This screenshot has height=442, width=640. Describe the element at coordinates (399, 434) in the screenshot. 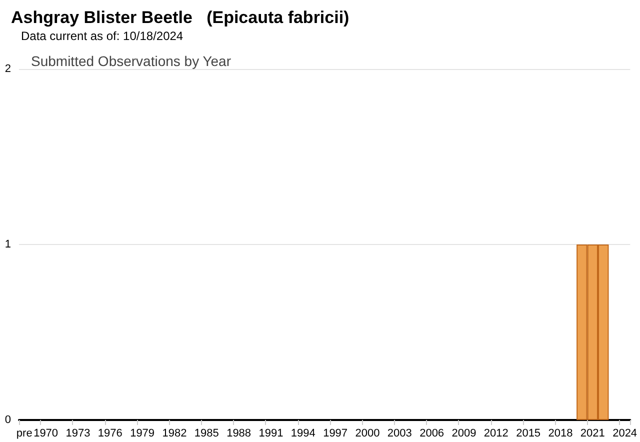

I see `x-tick-label: 2003` at that location.